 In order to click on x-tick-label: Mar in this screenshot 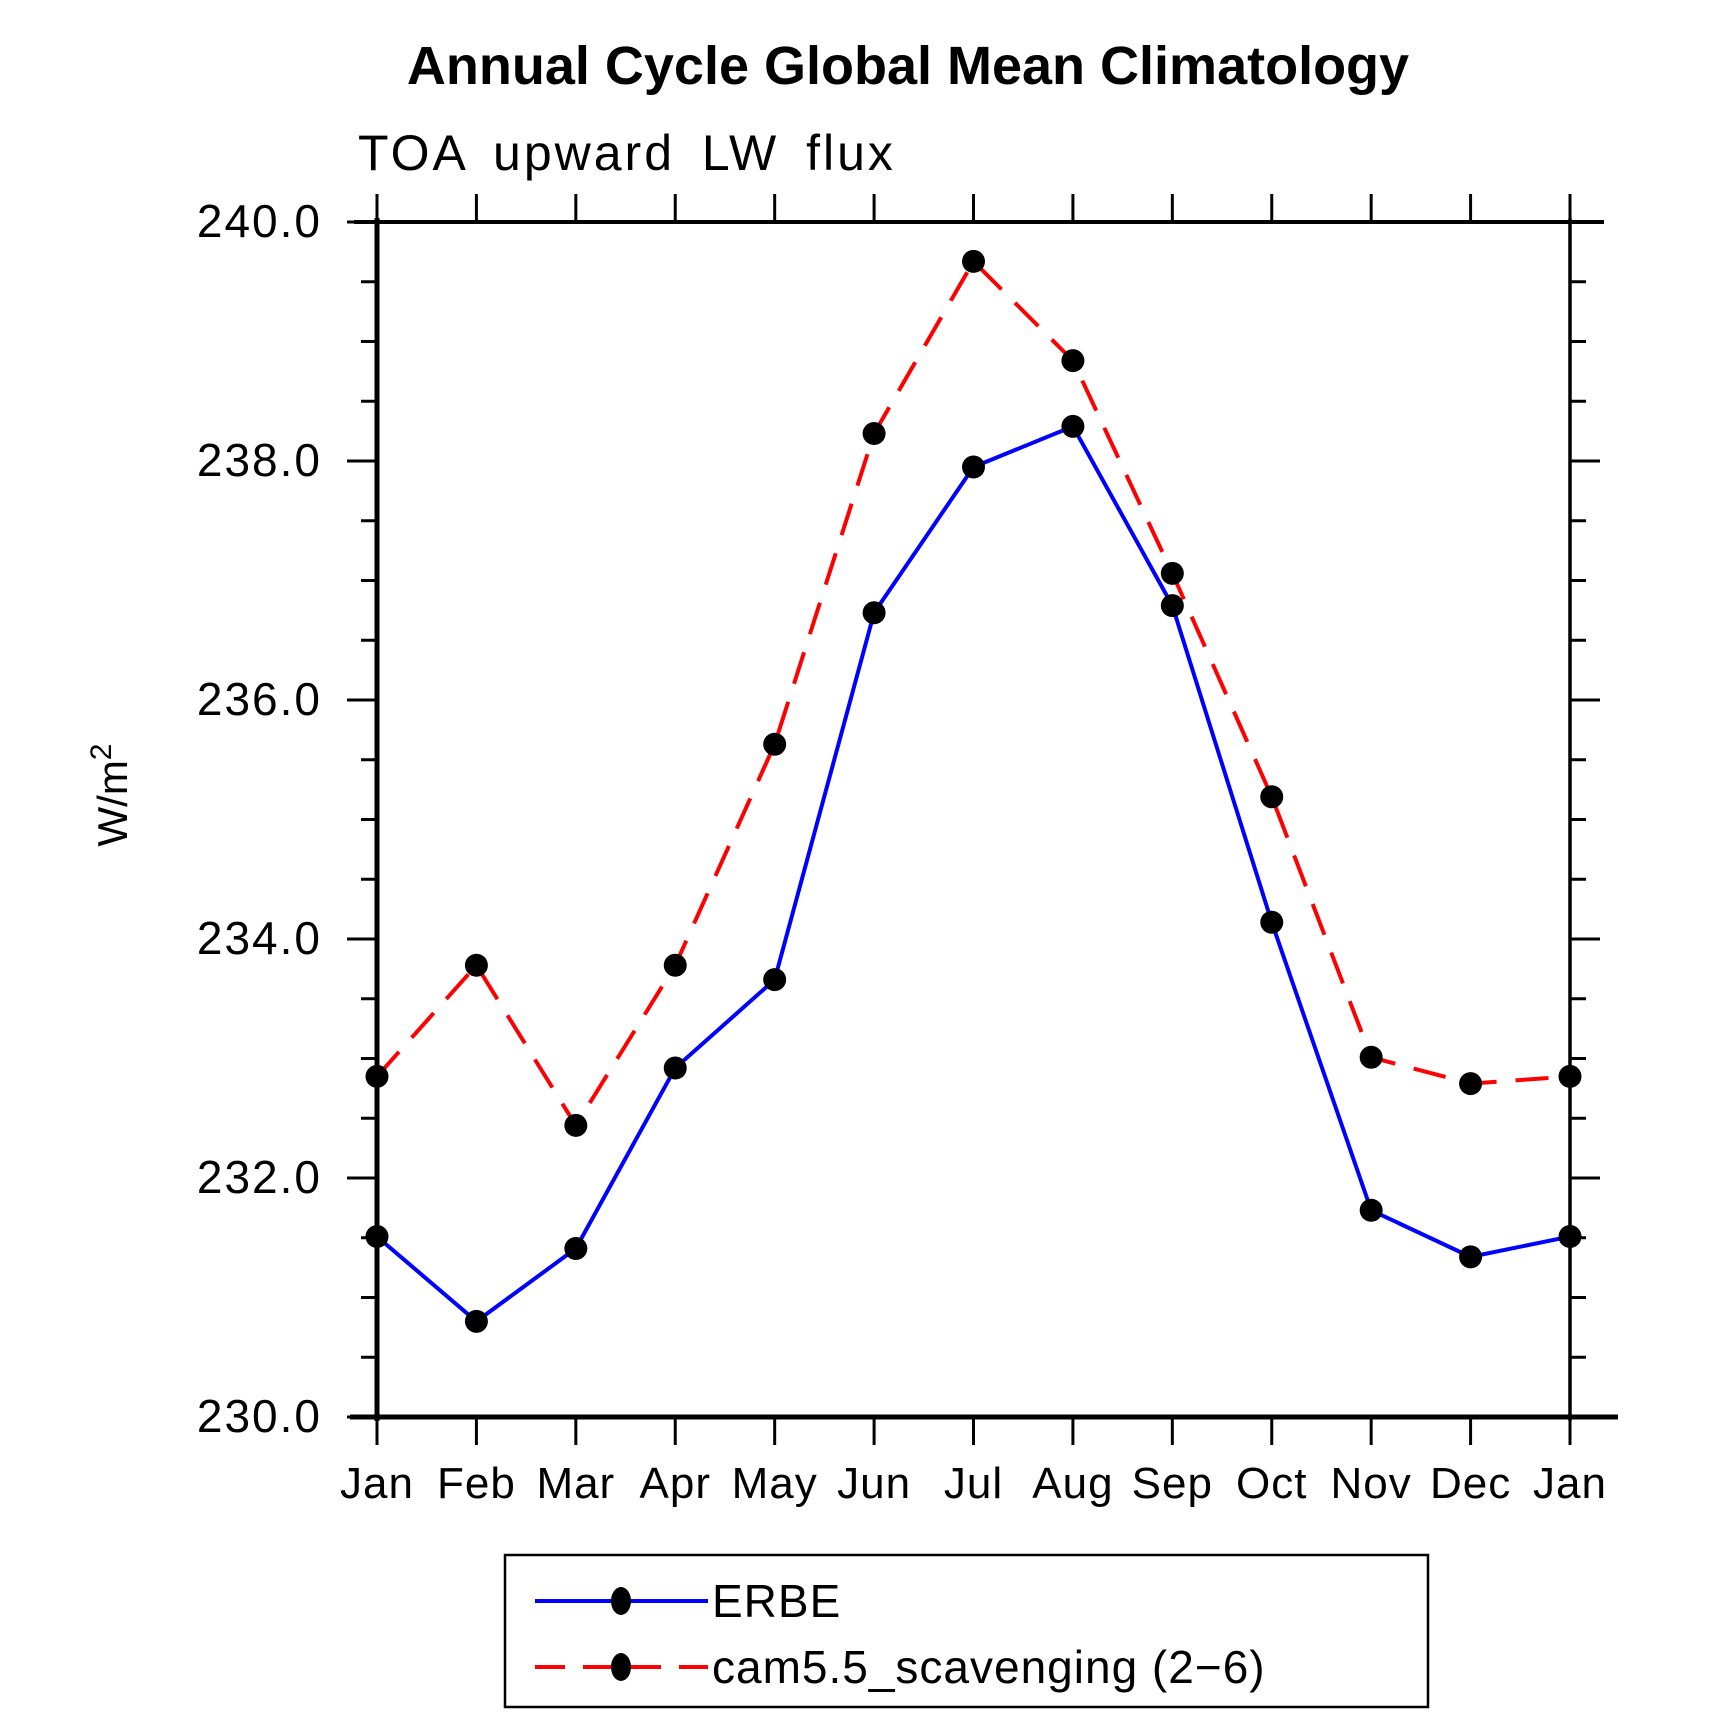, I will do `click(575, 1483)`.